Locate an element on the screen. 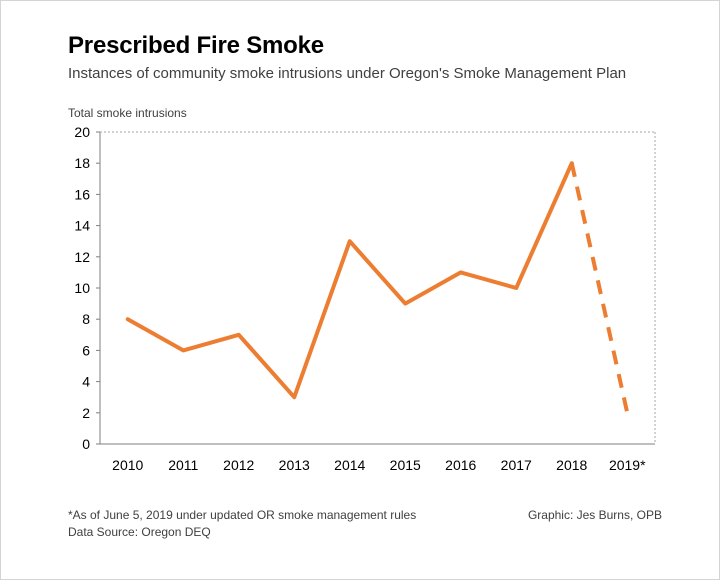 The width and height of the screenshot is (720, 580). y-tick-label: 12 is located at coordinates (82, 257).